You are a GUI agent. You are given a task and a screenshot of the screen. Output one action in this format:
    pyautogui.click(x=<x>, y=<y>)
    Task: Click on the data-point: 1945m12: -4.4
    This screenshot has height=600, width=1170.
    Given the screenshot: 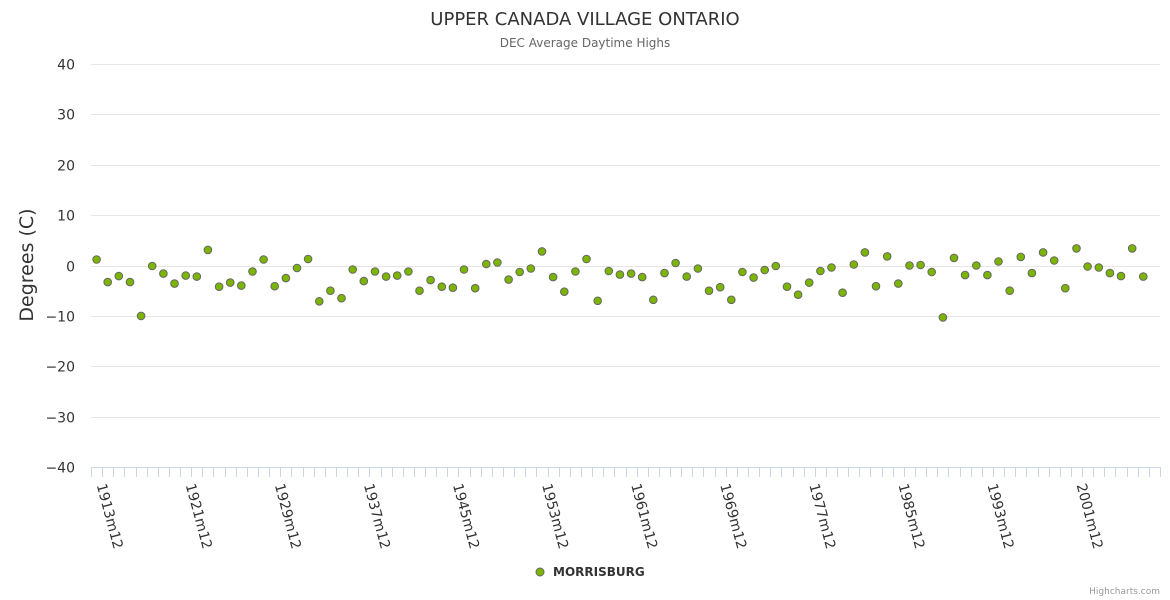 What is the action you would take?
    pyautogui.click(x=453, y=288)
    